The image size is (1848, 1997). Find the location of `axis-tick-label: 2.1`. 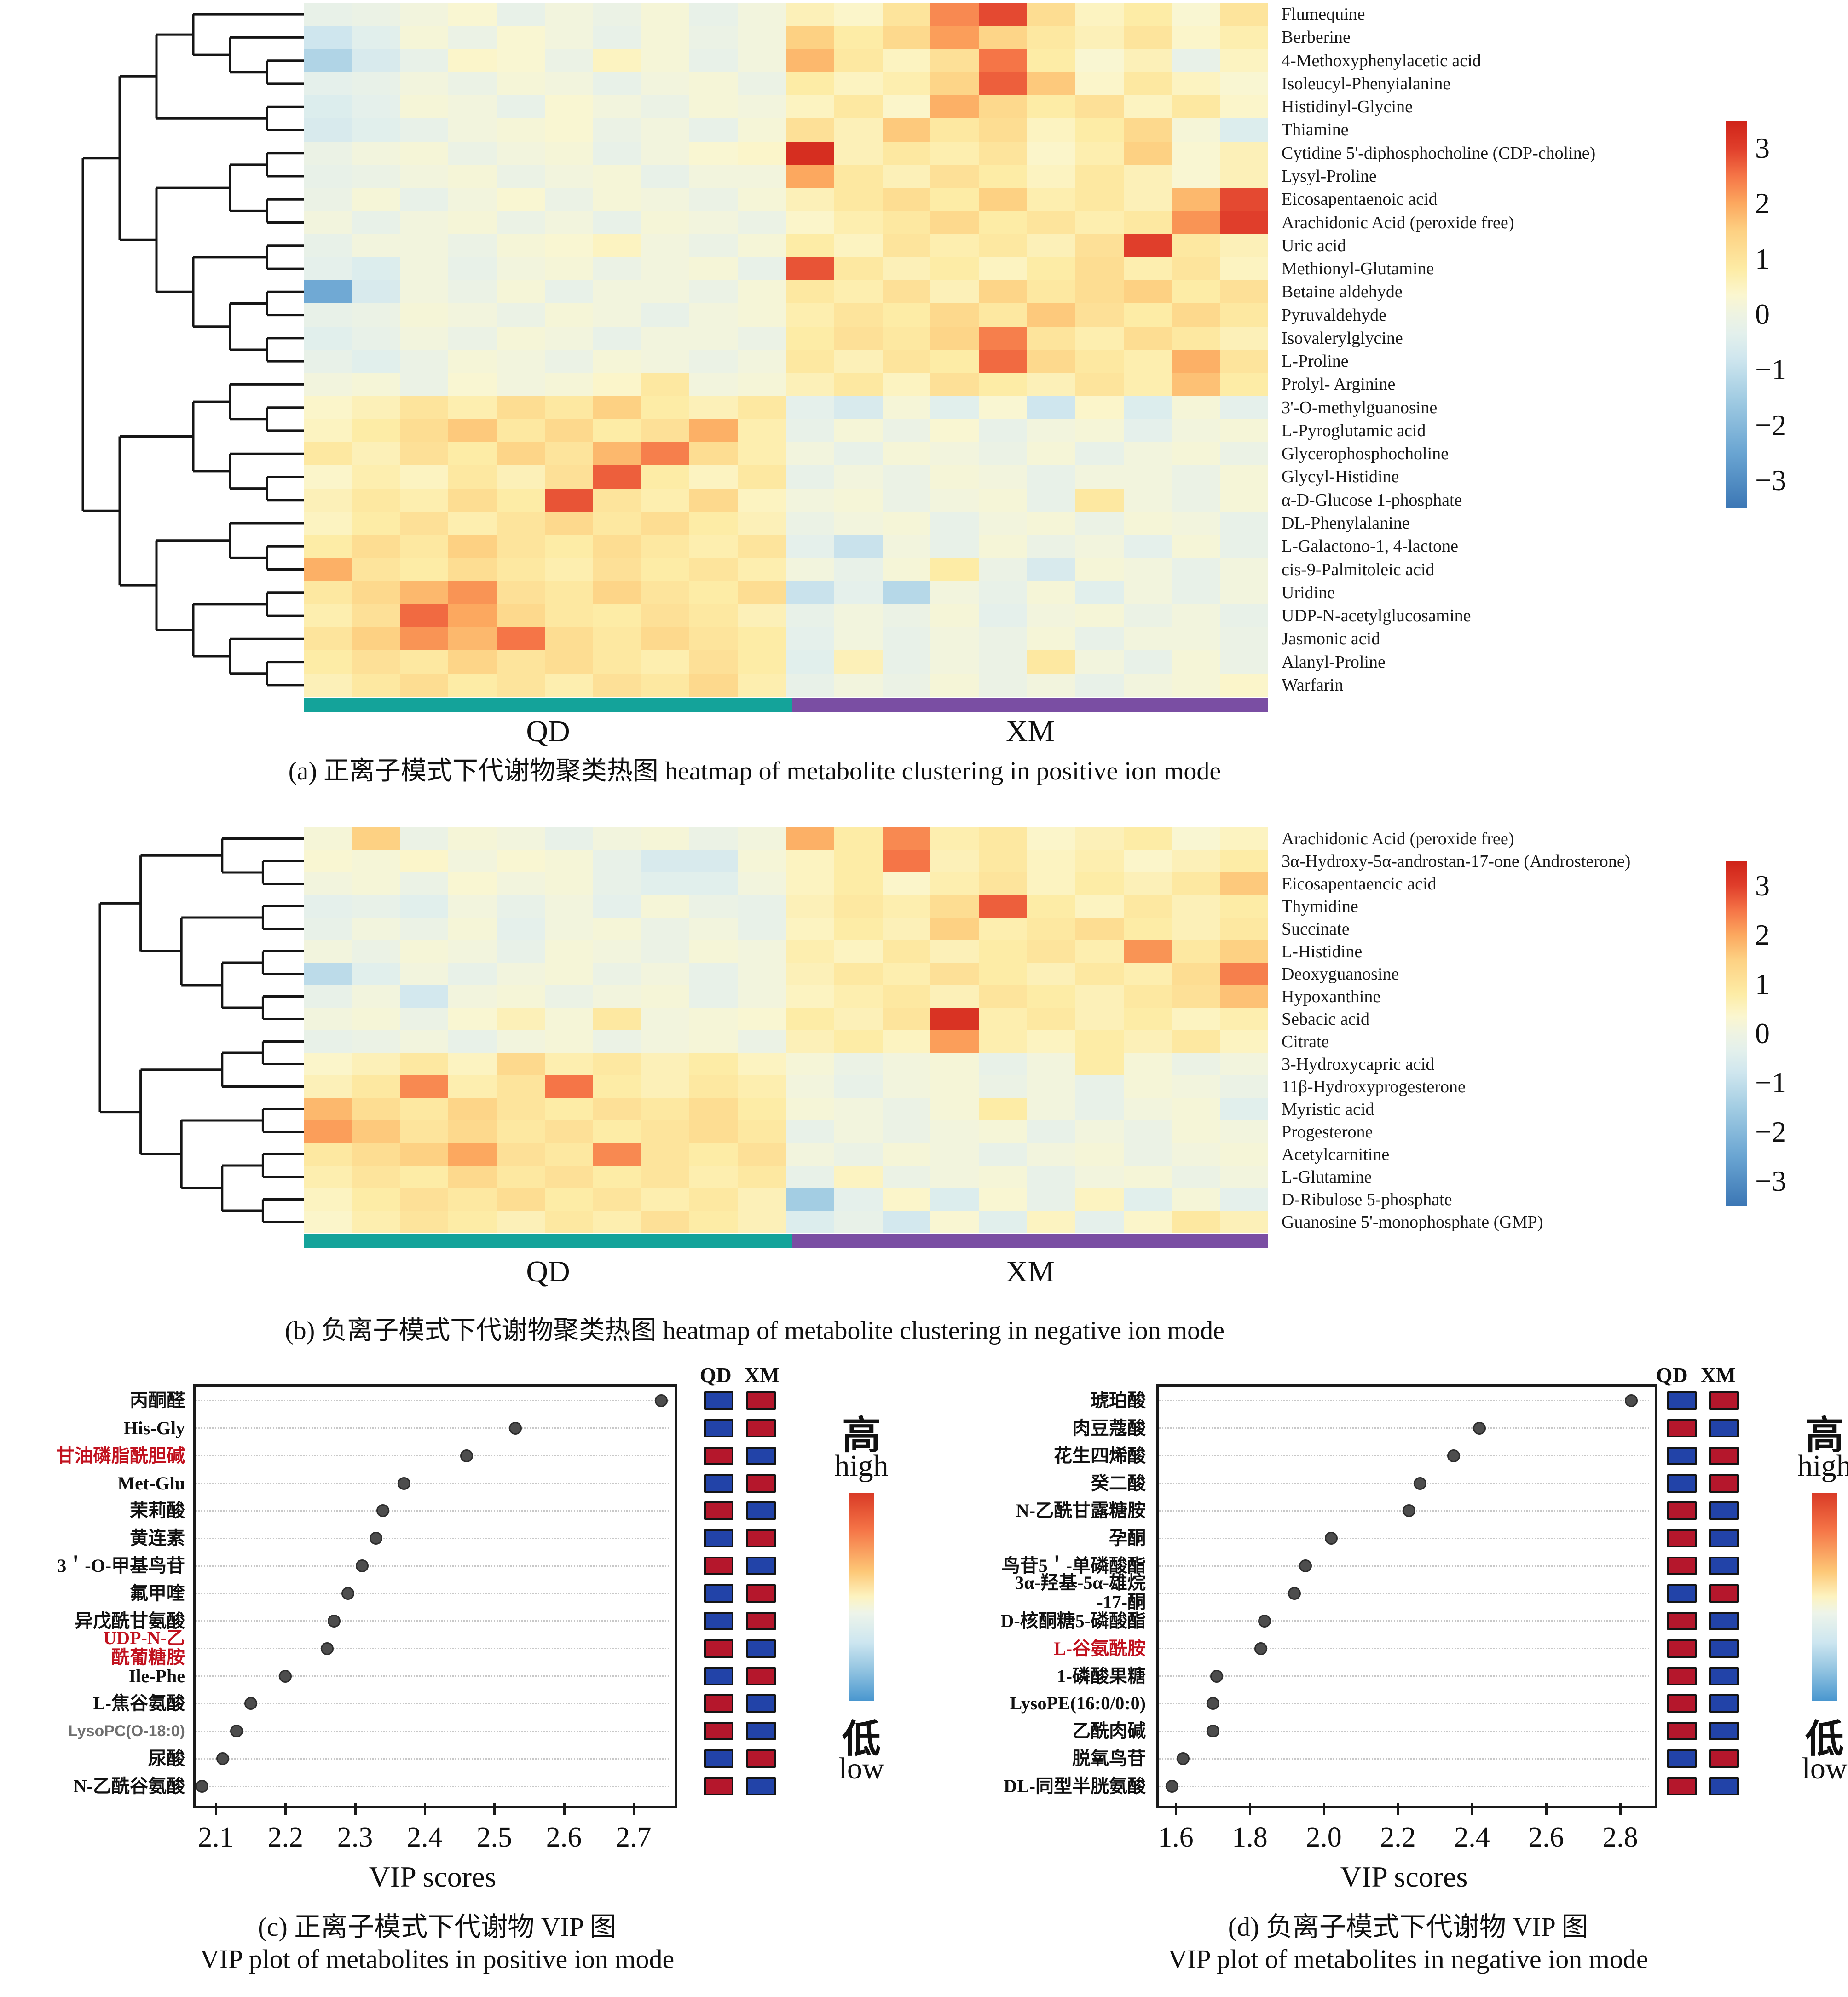

axis-tick-label: 2.1 is located at coordinates (216, 1837).